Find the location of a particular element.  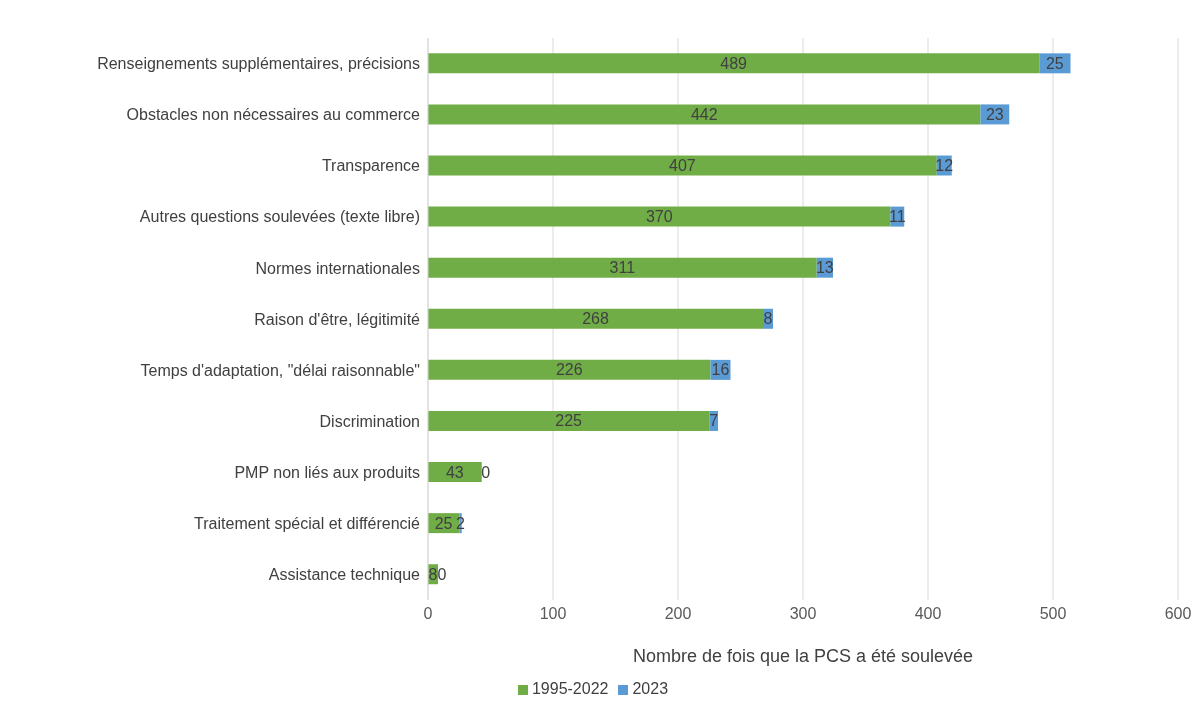

x-tick-label: 300 is located at coordinates (803, 614).